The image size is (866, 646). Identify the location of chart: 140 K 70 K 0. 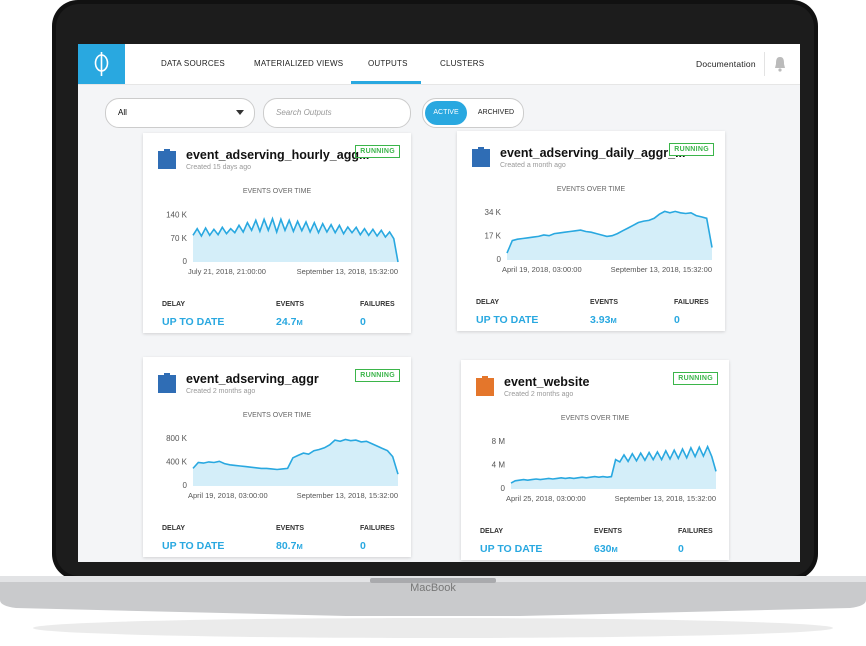
(282, 237).